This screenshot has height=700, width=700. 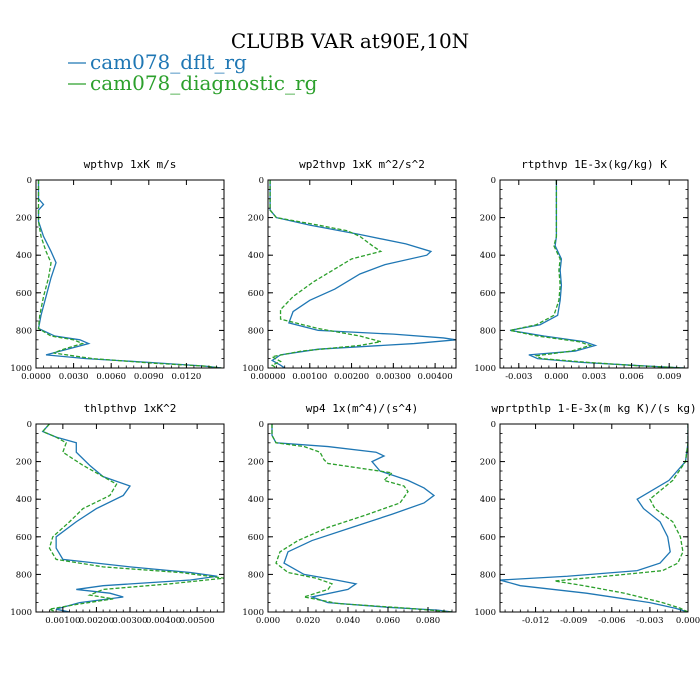 What do you see at coordinates (308, 621) in the screenshot?
I see `x-tick-label: 0.020` at bounding box center [308, 621].